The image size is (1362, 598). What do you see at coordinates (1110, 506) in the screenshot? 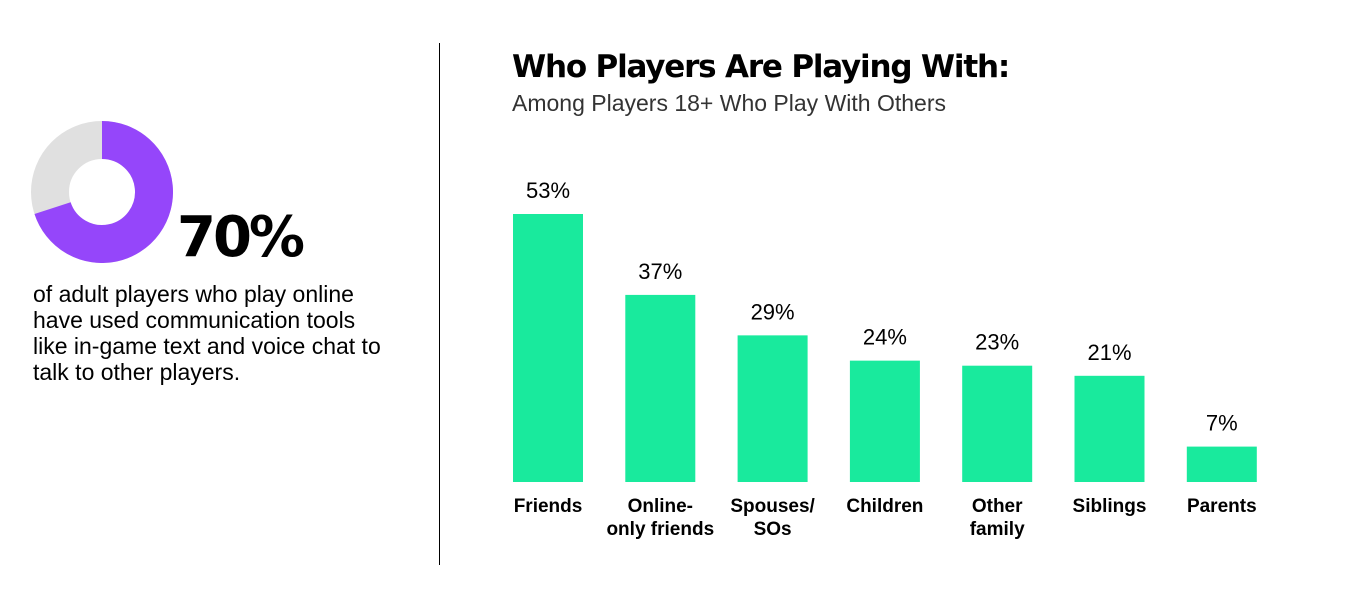
I see `category-label-5: Siblings` at bounding box center [1110, 506].